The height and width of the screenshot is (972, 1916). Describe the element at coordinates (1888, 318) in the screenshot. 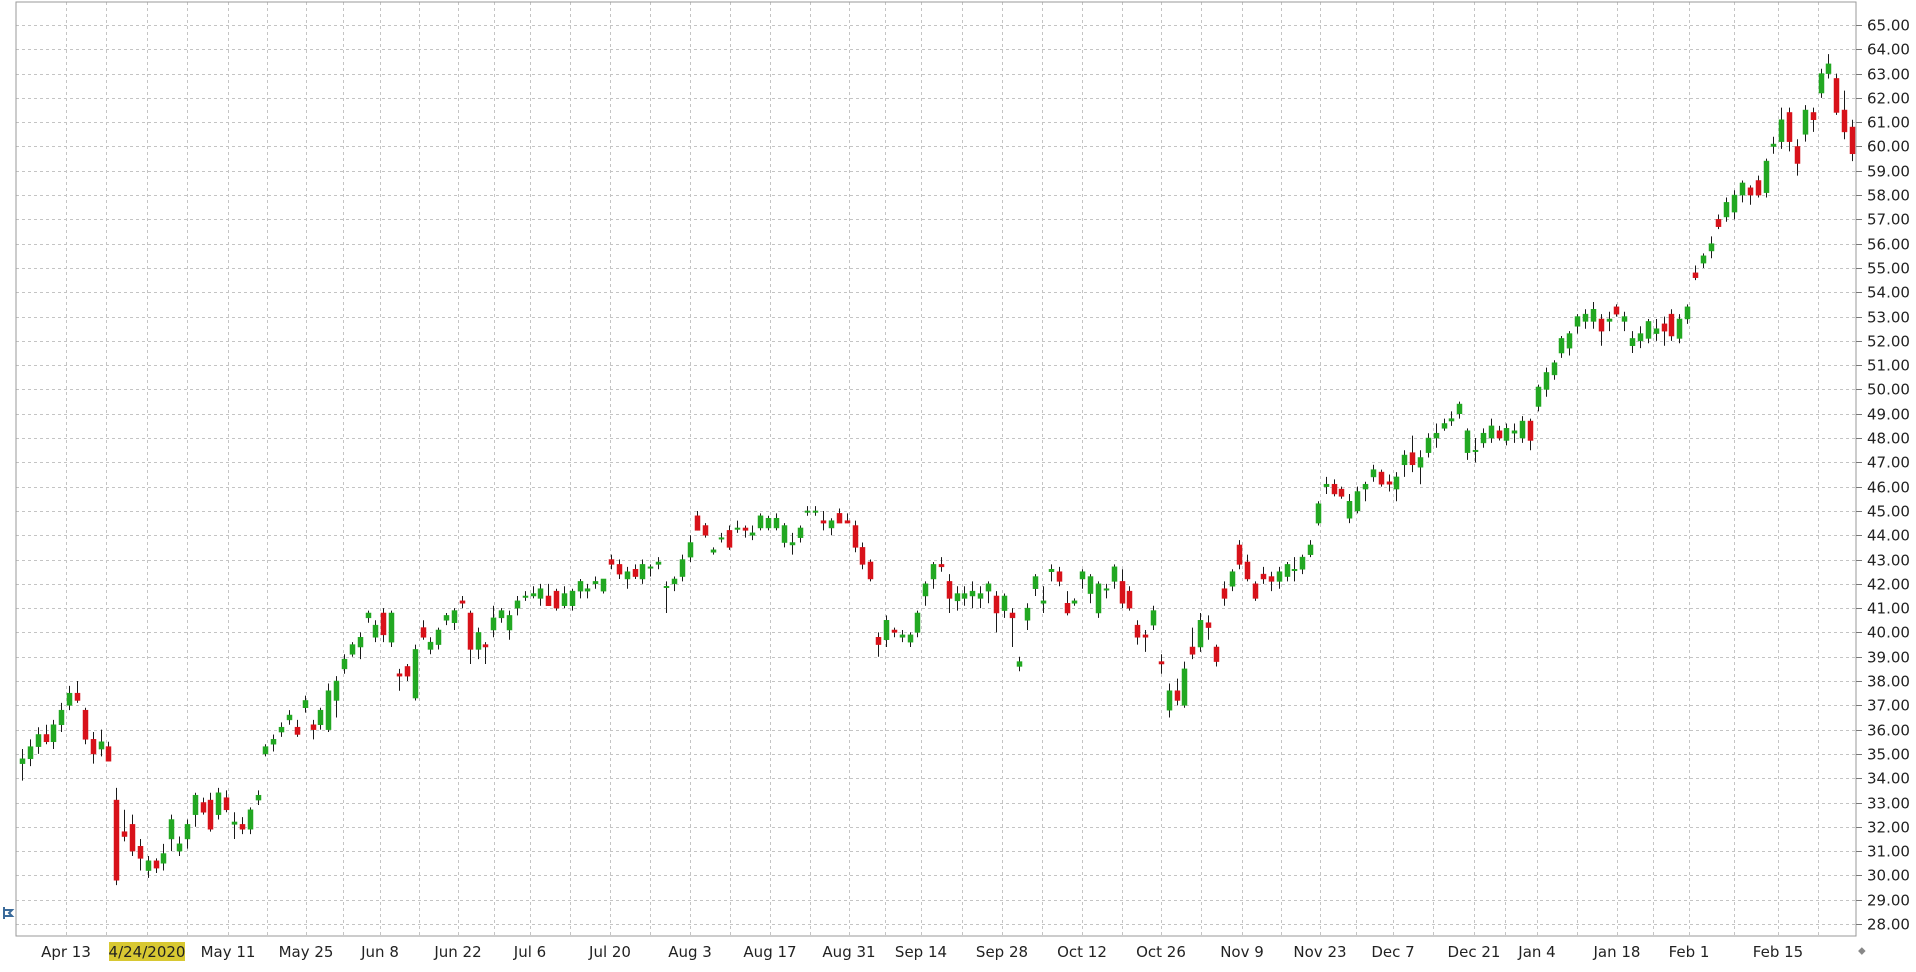

I see `y-tick-label: 53.00` at that location.